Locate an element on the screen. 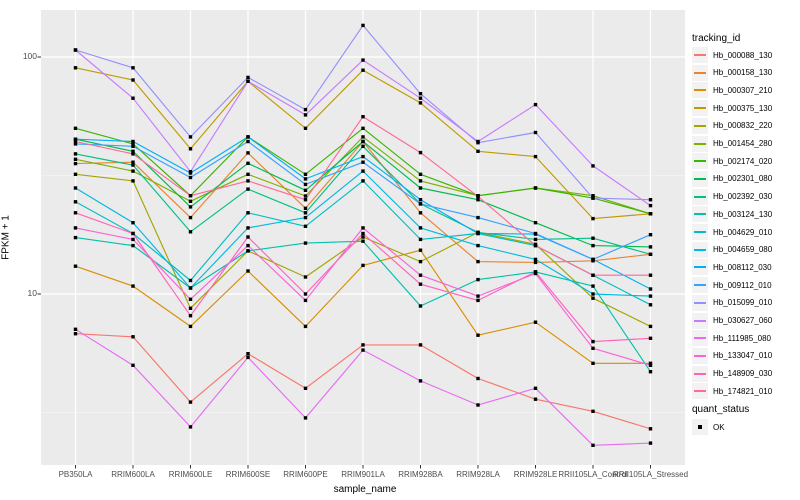 This screenshot has width=800, height=500. legend-item-Hb_008112_030: Hb_008112_030 is located at coordinates (732, 267).